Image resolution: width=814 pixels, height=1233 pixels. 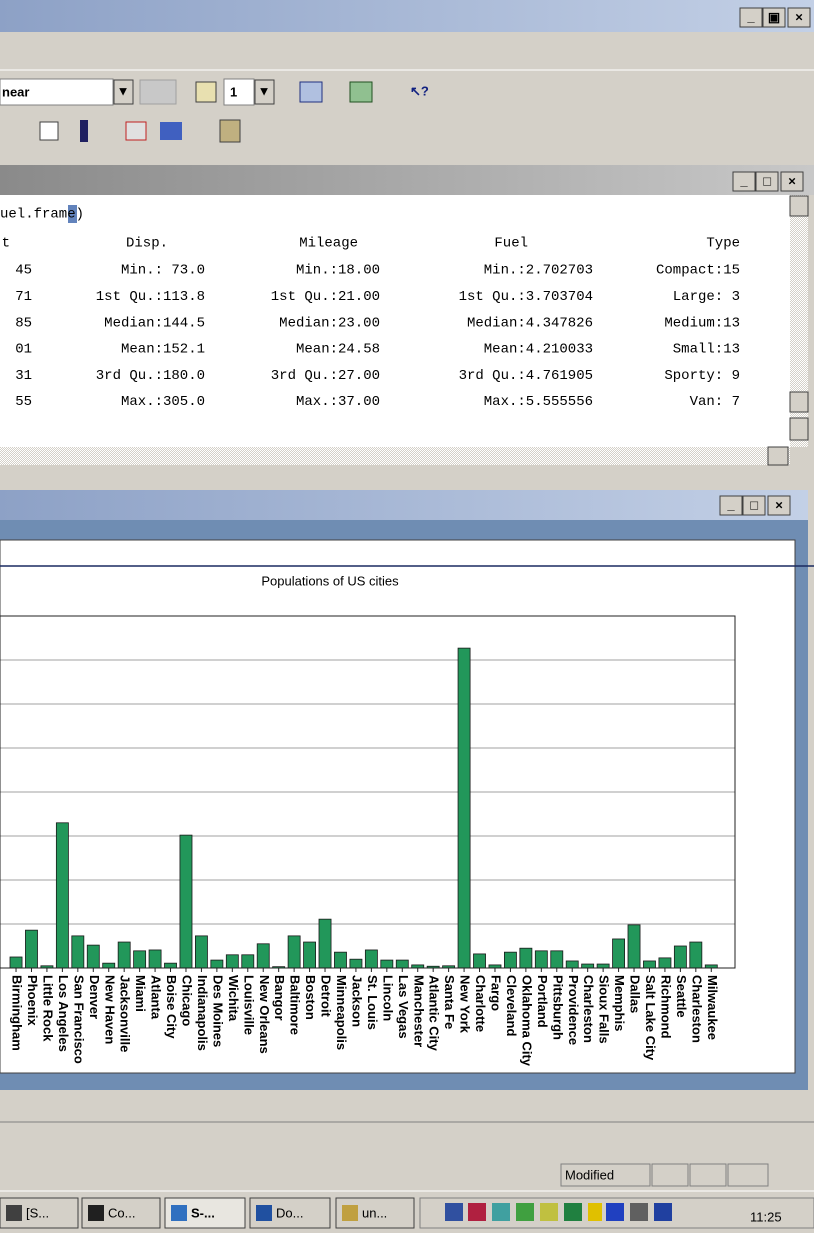 I want to click on console-line: uel.frame), so click(x=42, y=215).